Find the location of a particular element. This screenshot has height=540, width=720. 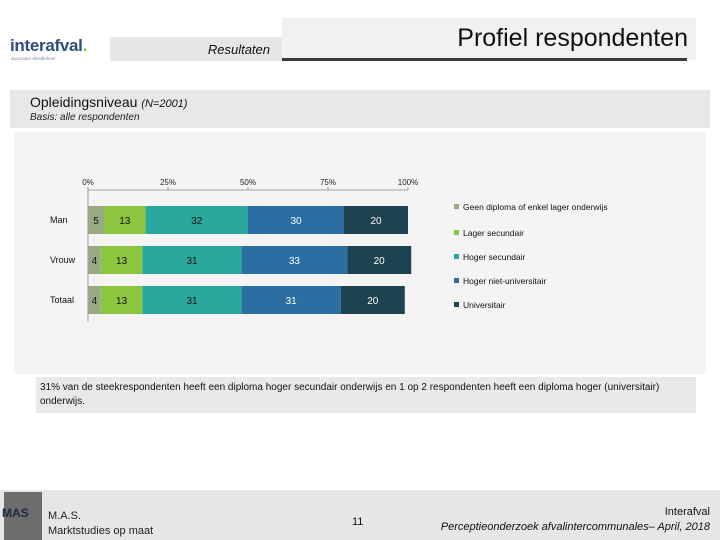

data-label: 5 is located at coordinates (96, 221).